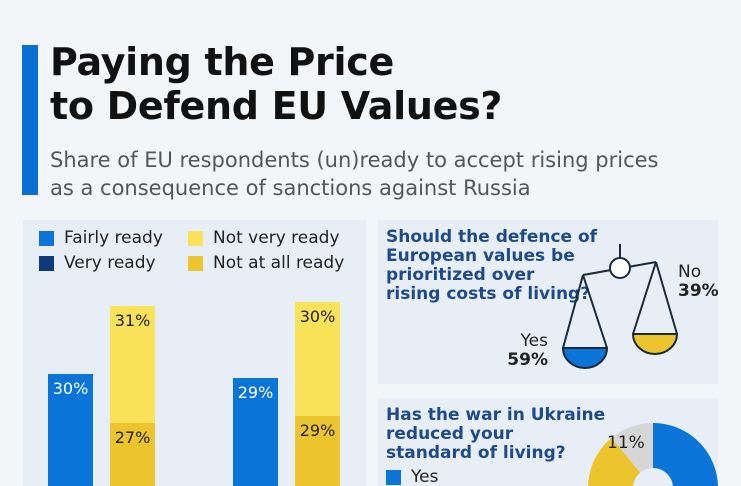 The width and height of the screenshot is (741, 486). What do you see at coordinates (132, 438) in the screenshot?
I see `bar-value-label: 27%` at bounding box center [132, 438].